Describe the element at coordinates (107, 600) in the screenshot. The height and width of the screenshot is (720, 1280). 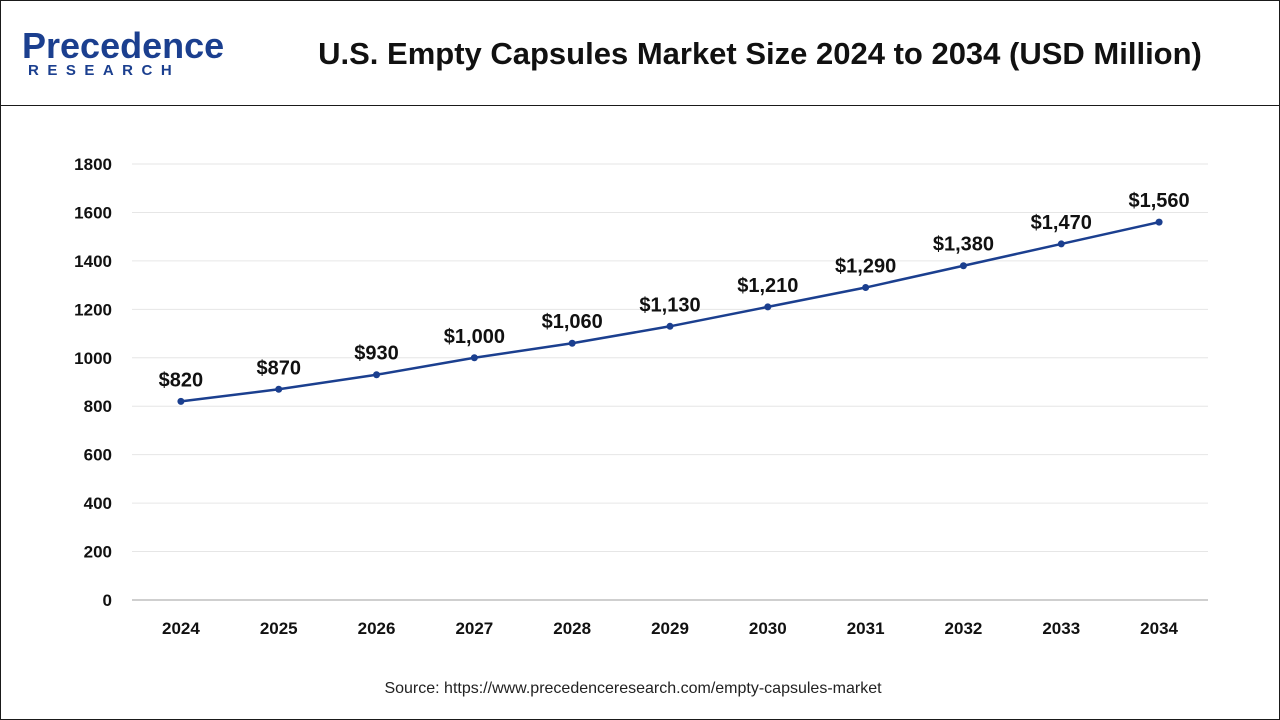
I see `y-tick-label-0: 0` at that location.